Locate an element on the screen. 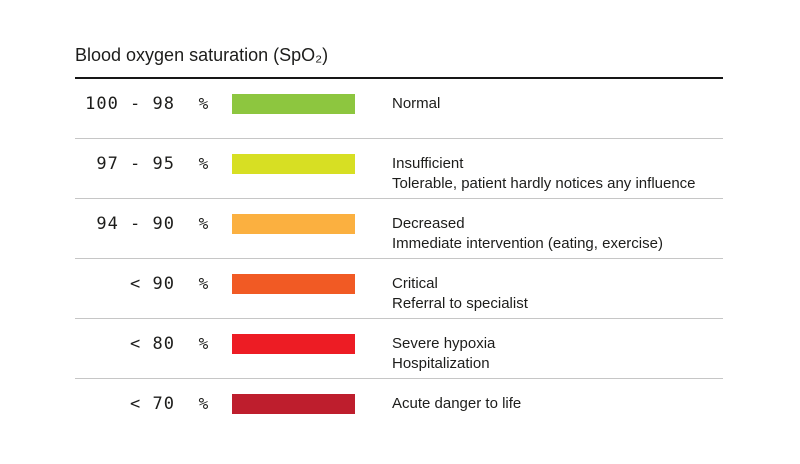 The width and height of the screenshot is (800, 464). spo2-range: 100 - 98 is located at coordinates (130, 104).